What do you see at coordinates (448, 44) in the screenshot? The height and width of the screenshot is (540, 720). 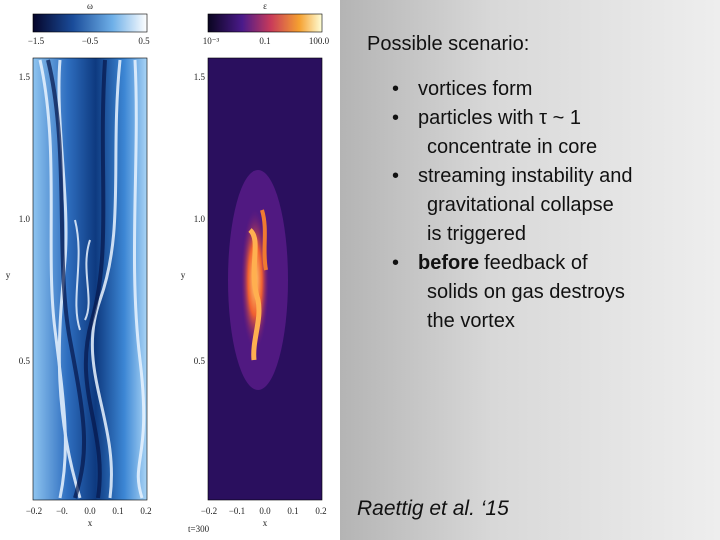 I see `heading: Possible scenario:` at bounding box center [448, 44].